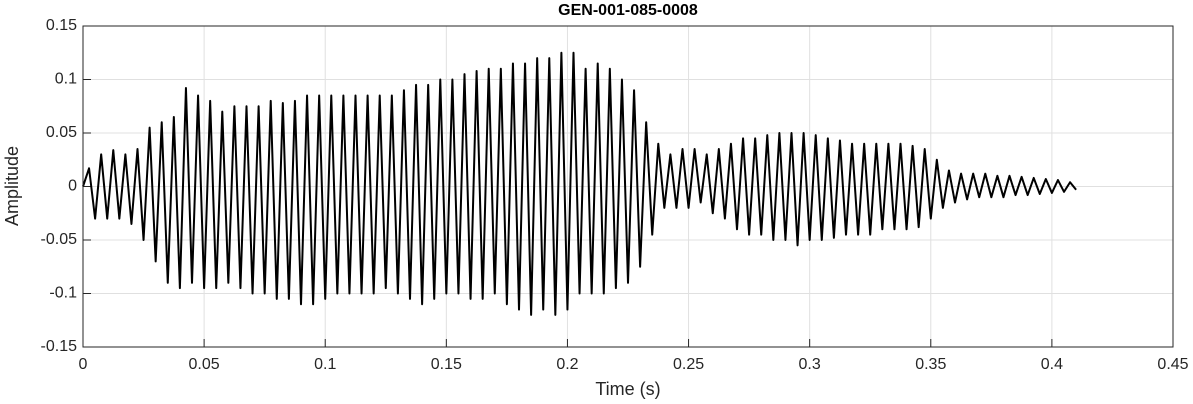  I want to click on x-tick-label: 0.3, so click(810, 364).